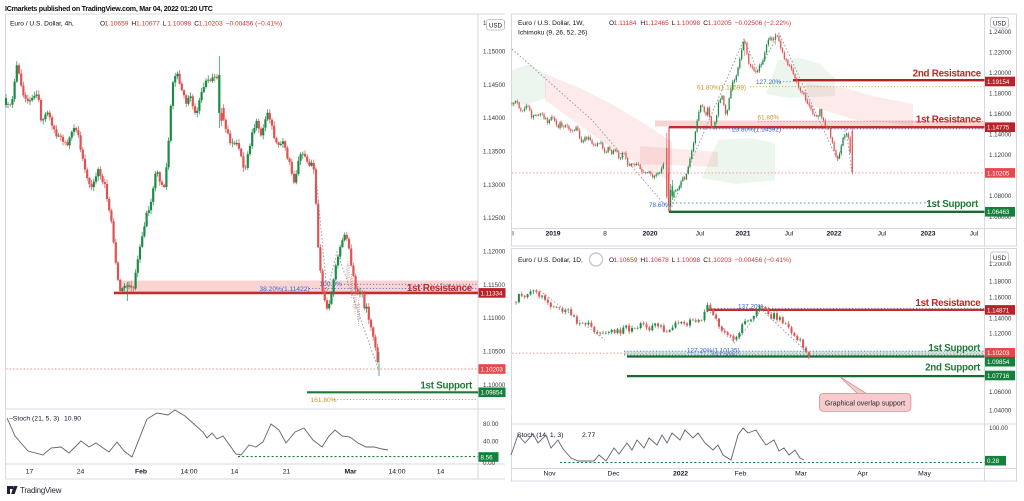 This screenshot has height=501, width=1024. Describe the element at coordinates (491, 442) in the screenshot. I see `svg-text: 40.00` at that location.